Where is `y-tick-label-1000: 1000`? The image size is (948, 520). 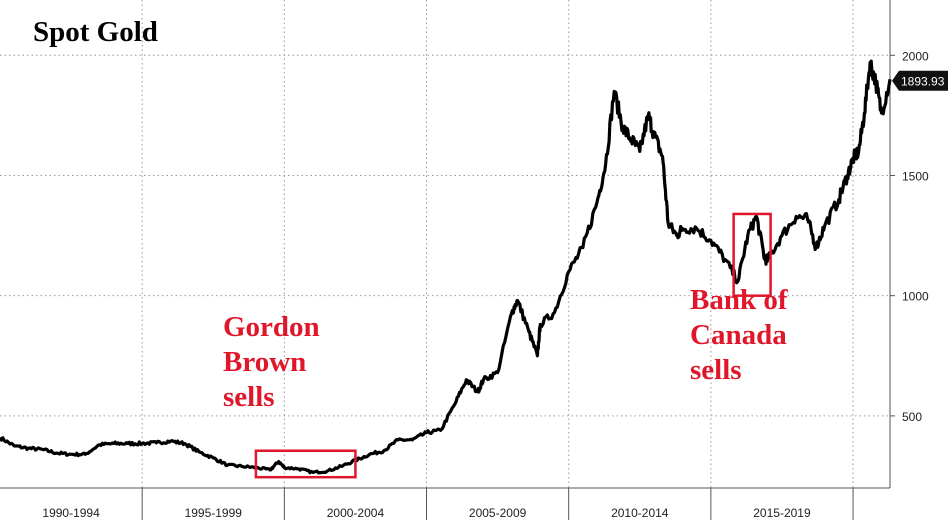 y-tick-label-1000: 1000 is located at coordinates (915, 297).